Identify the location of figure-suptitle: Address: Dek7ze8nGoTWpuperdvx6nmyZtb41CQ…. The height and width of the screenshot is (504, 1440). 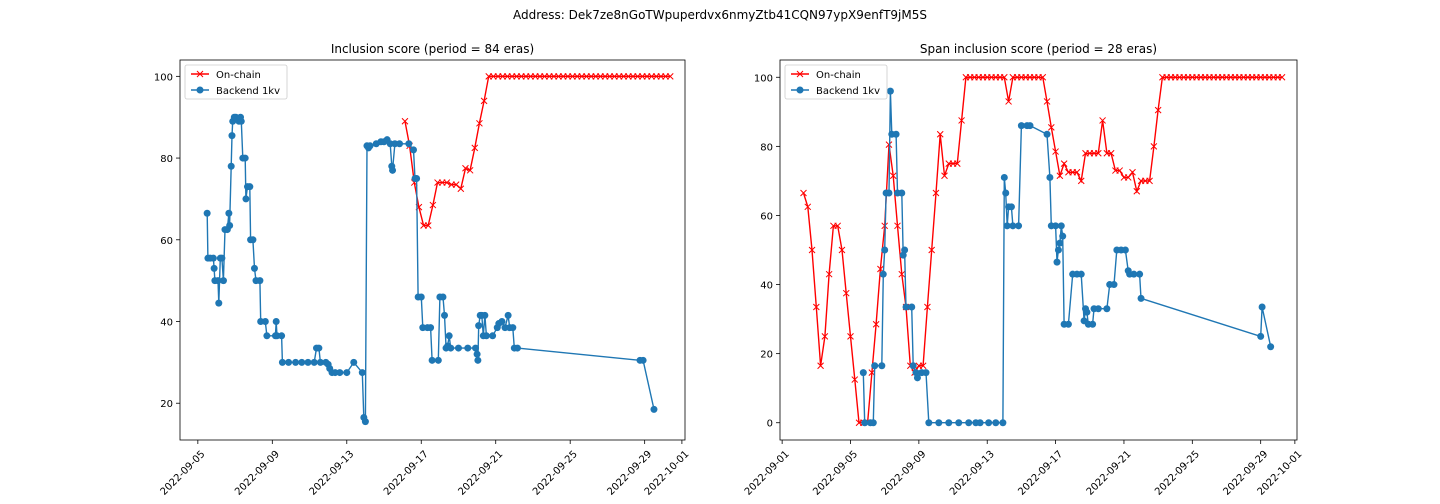
(720, 15).